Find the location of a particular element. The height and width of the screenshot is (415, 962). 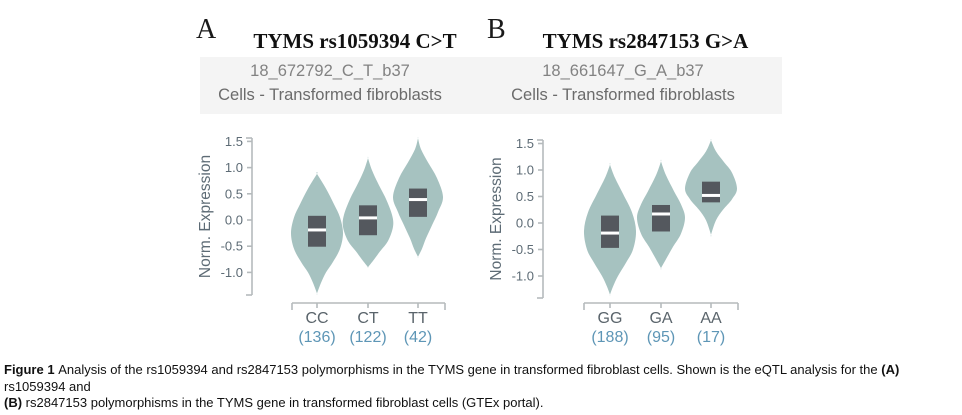

caption-text-segment: rs1059394 and is located at coordinates (47, 386).